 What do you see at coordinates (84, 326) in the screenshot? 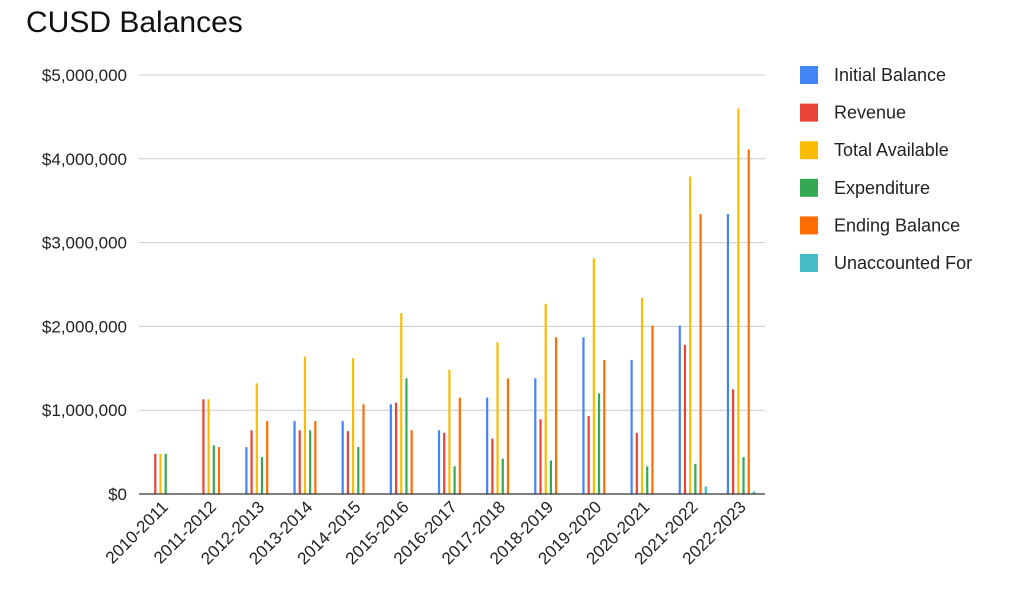
I see `y-tick-label: $2,000,000` at bounding box center [84, 326].